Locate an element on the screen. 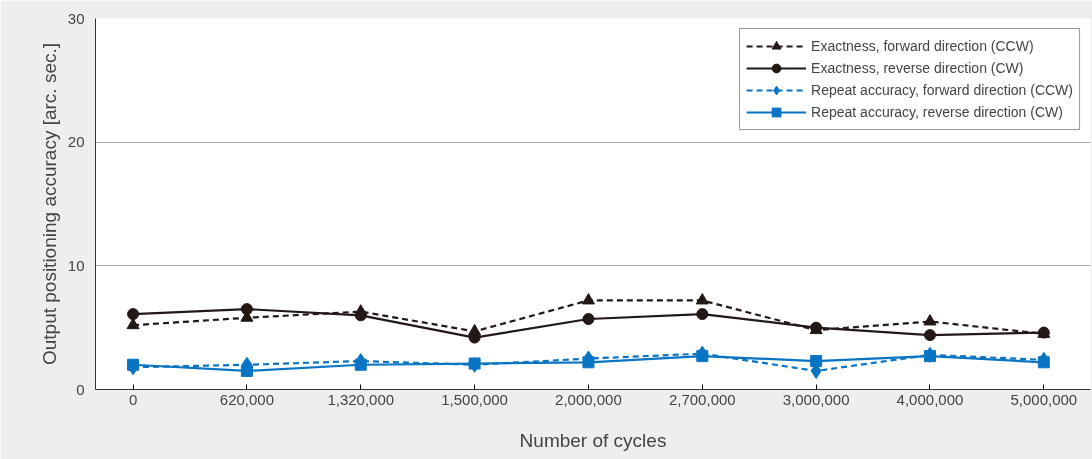 This screenshot has width=1092, height=459. legend-label: Repeat accuracy, forward direction (CCW) is located at coordinates (942, 90).